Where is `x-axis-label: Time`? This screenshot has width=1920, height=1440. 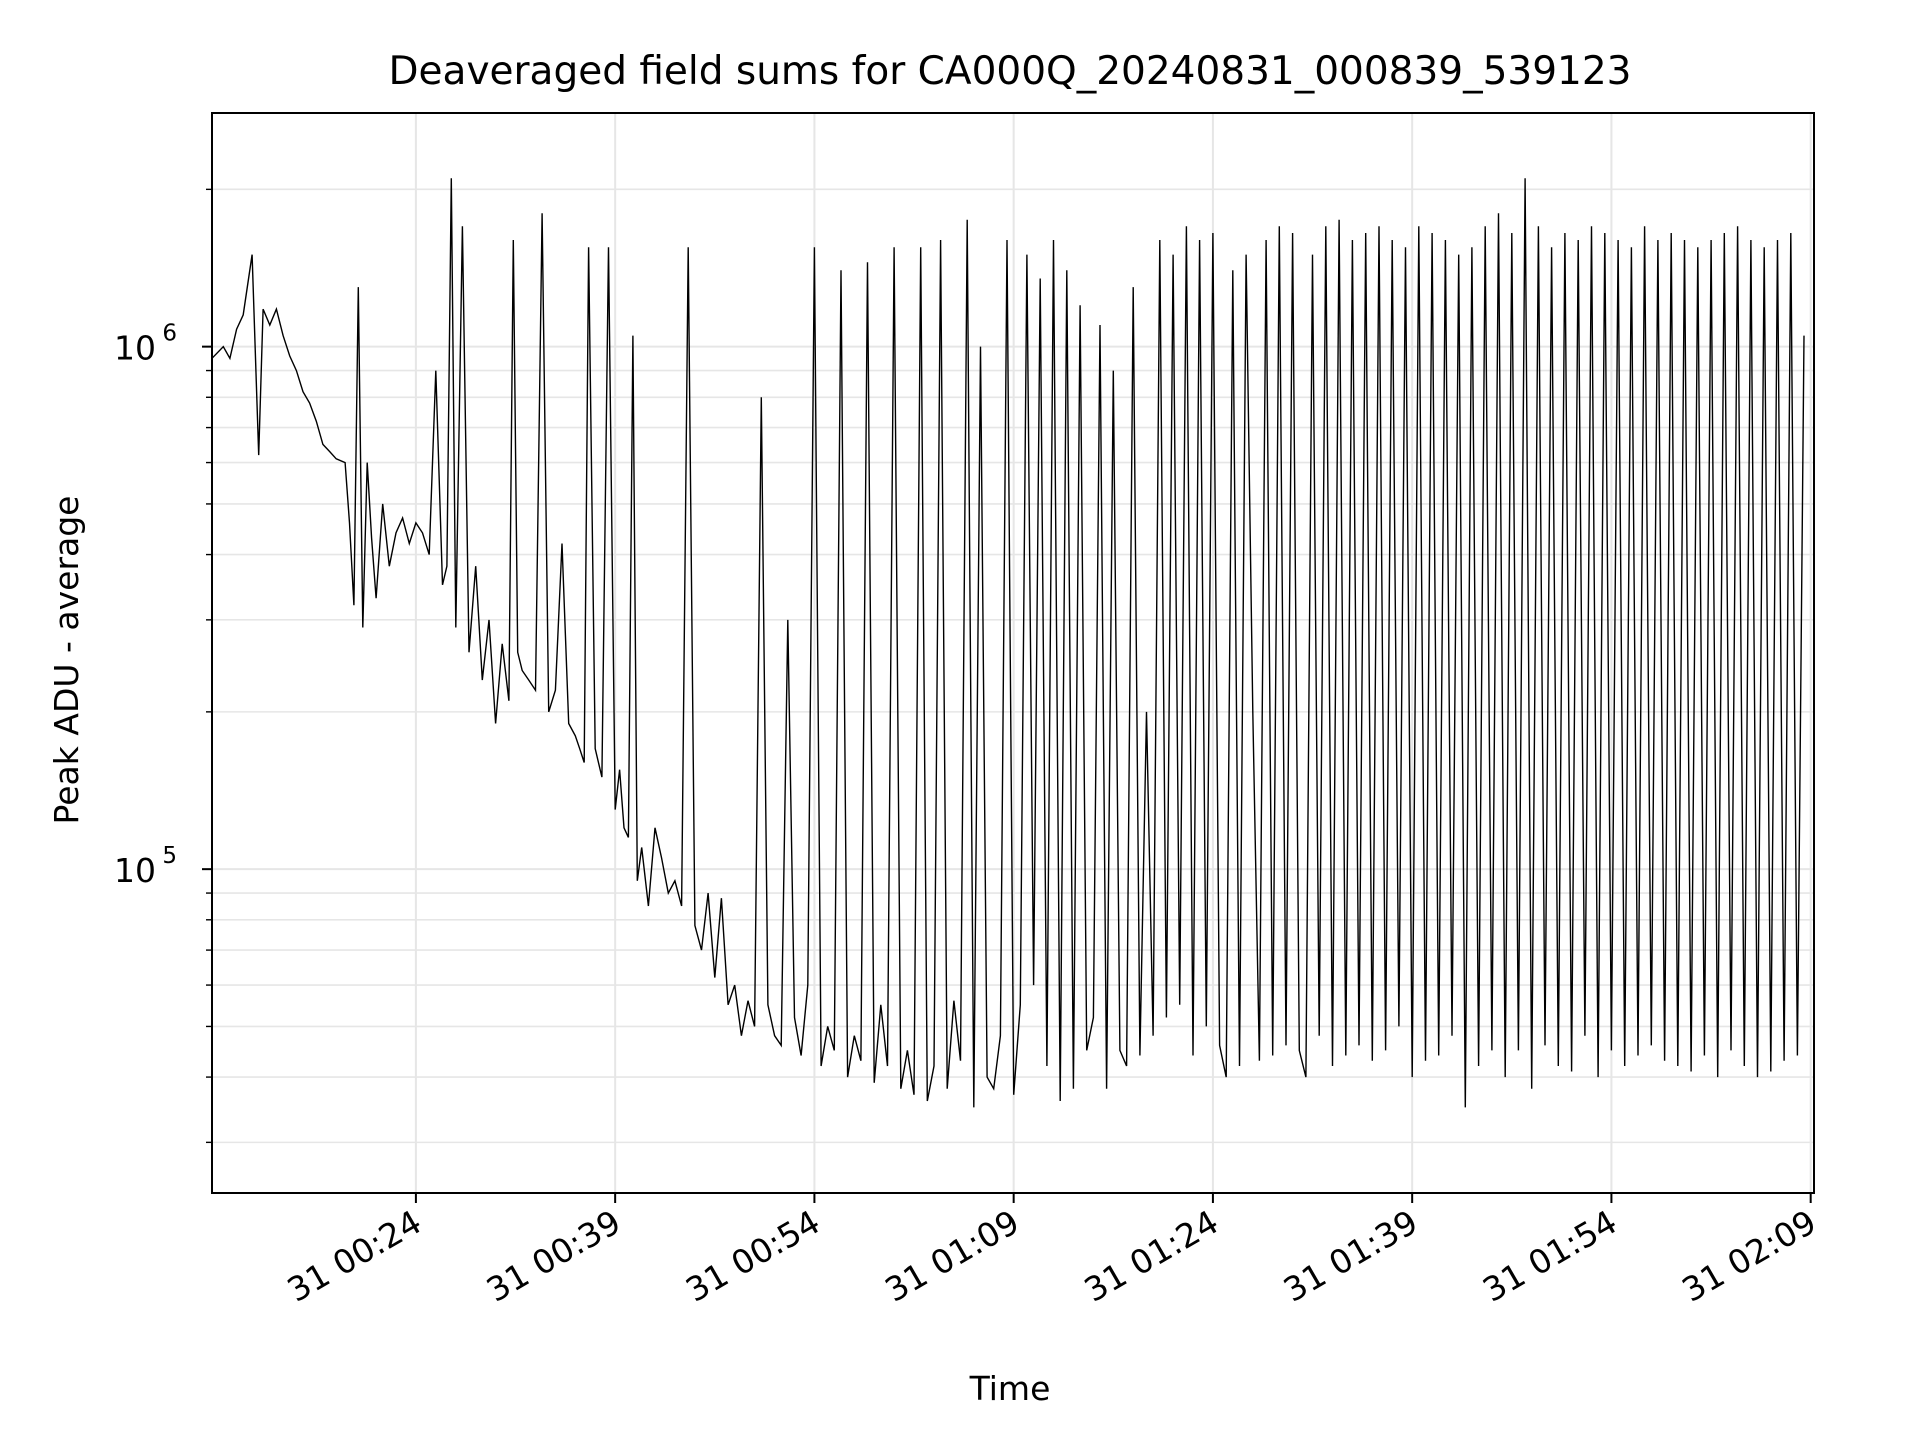
x-axis-label: Time is located at coordinates (1010, 1388).